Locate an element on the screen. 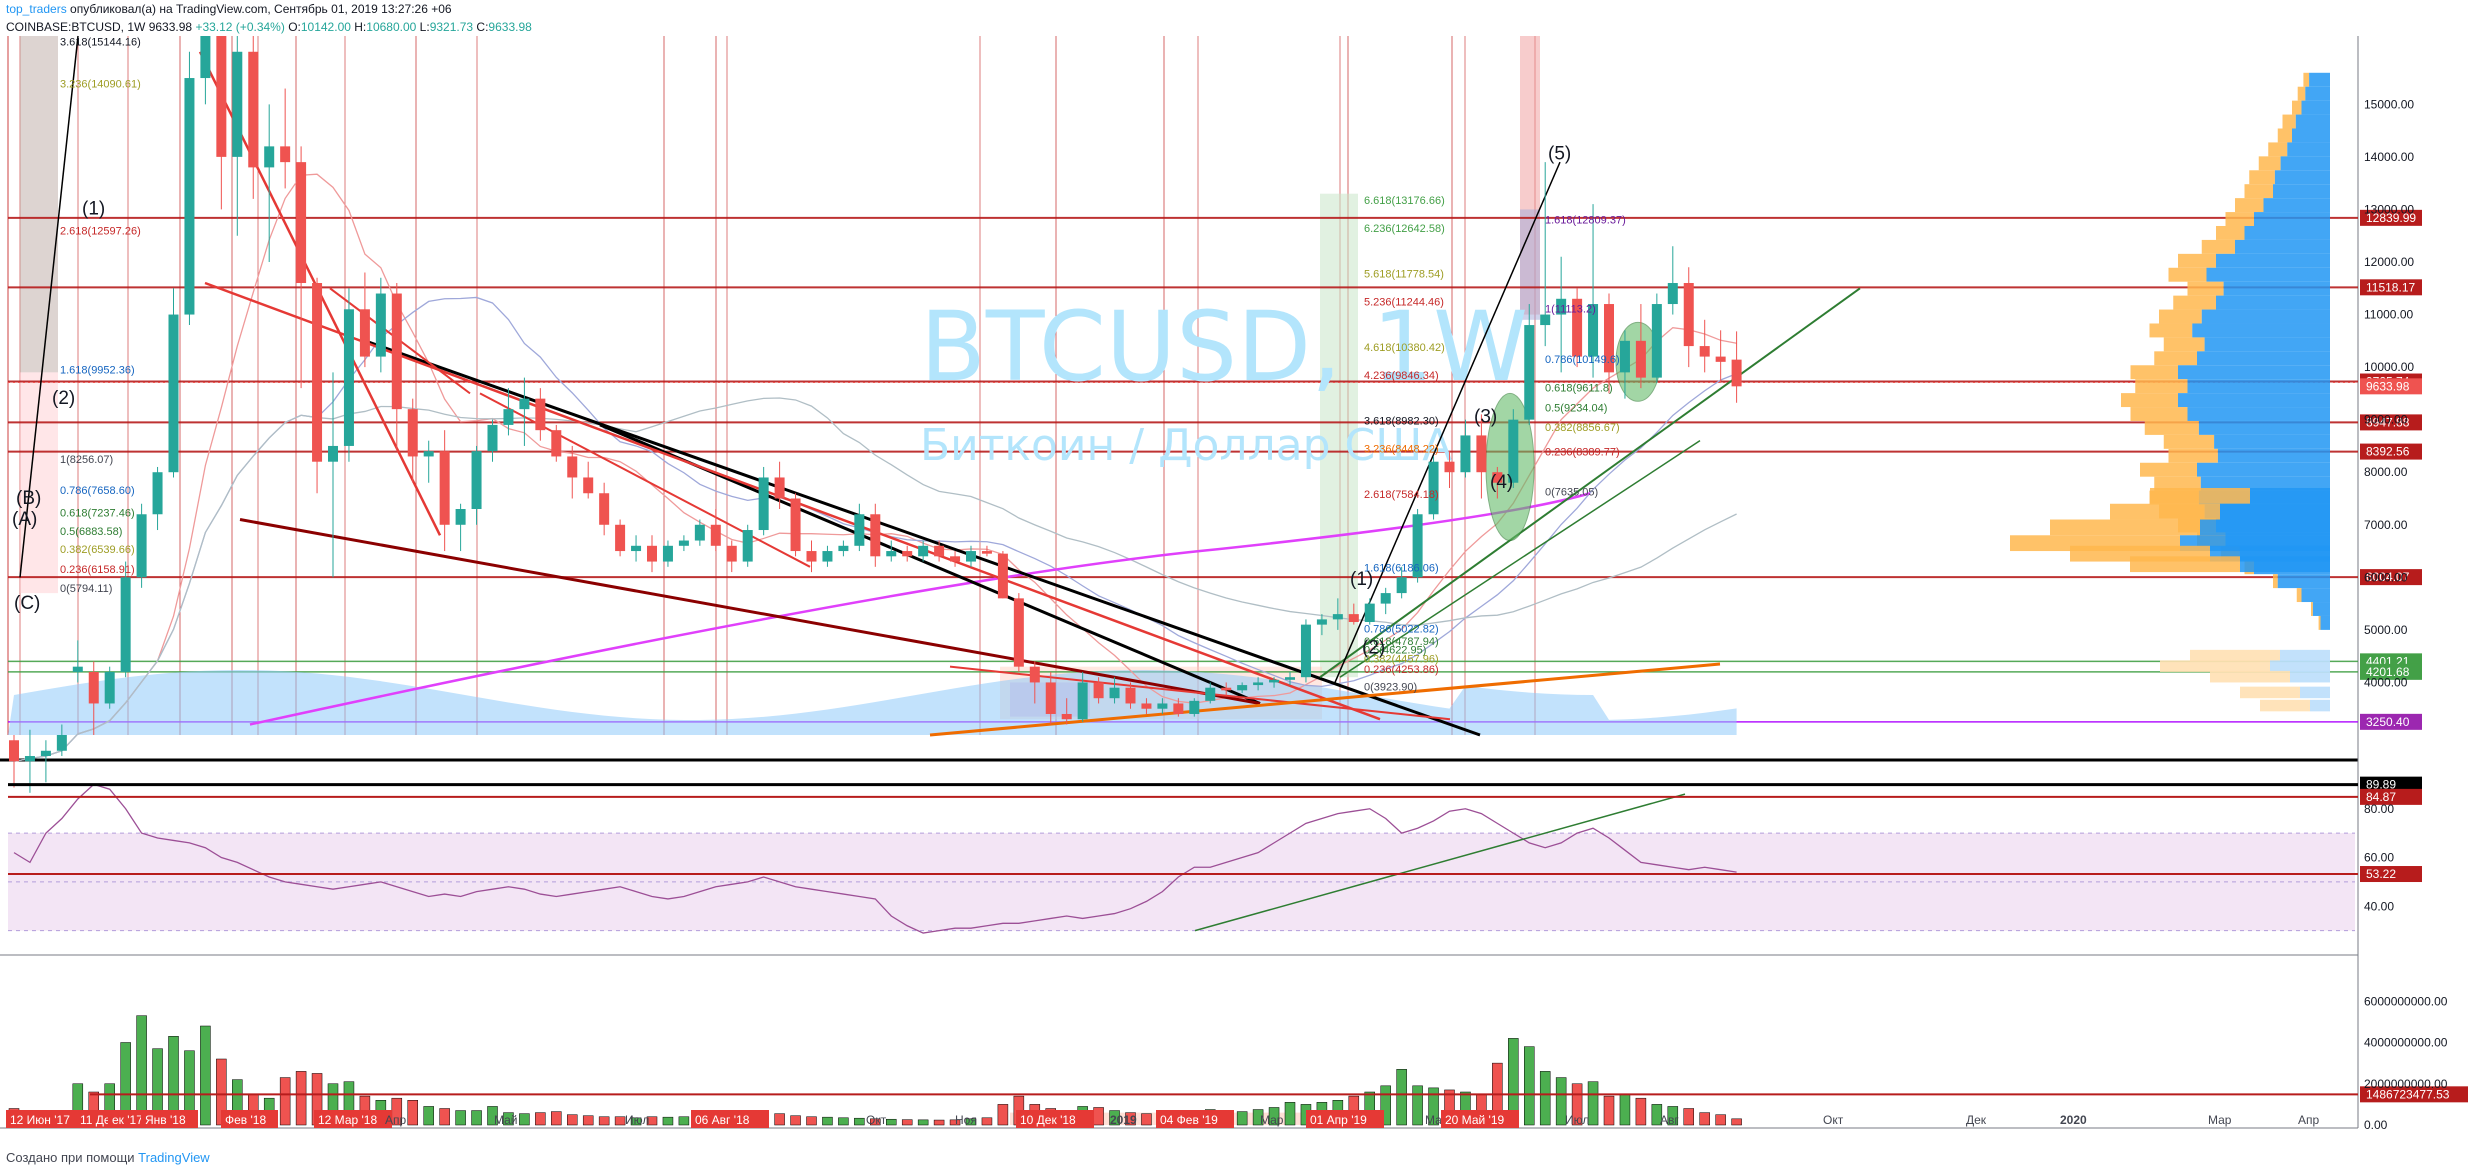  close-label: C: is located at coordinates (482, 27).